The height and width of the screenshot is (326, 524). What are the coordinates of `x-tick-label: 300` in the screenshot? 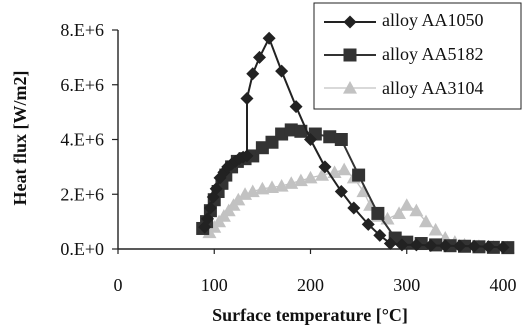 It's located at (406, 285).